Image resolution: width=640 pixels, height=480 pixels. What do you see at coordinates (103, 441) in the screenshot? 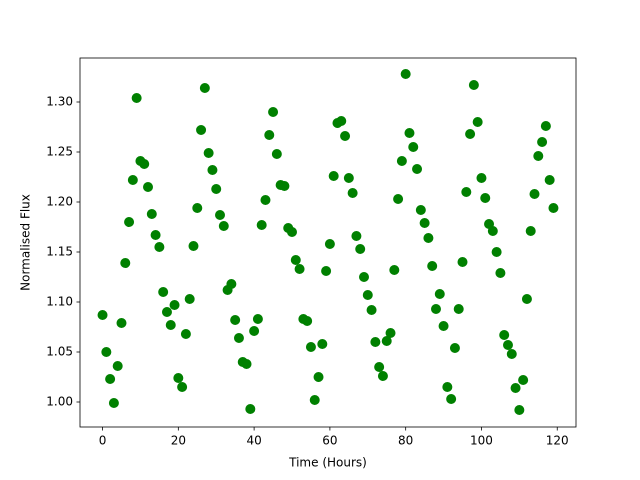
I see `x-tick-label: 0` at bounding box center [103, 441].